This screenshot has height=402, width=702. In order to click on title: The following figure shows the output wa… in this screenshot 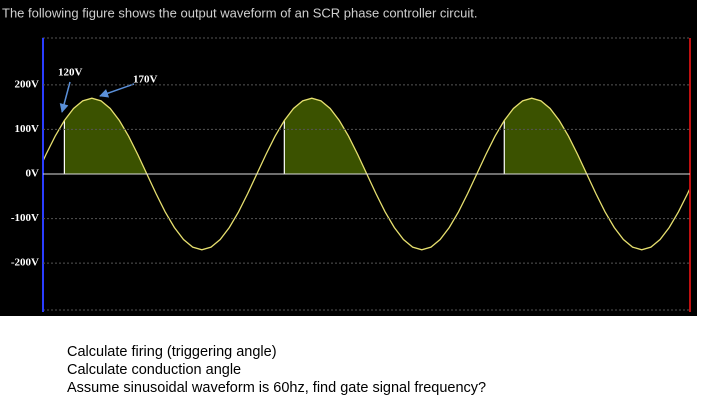, I will do `click(239, 12)`.